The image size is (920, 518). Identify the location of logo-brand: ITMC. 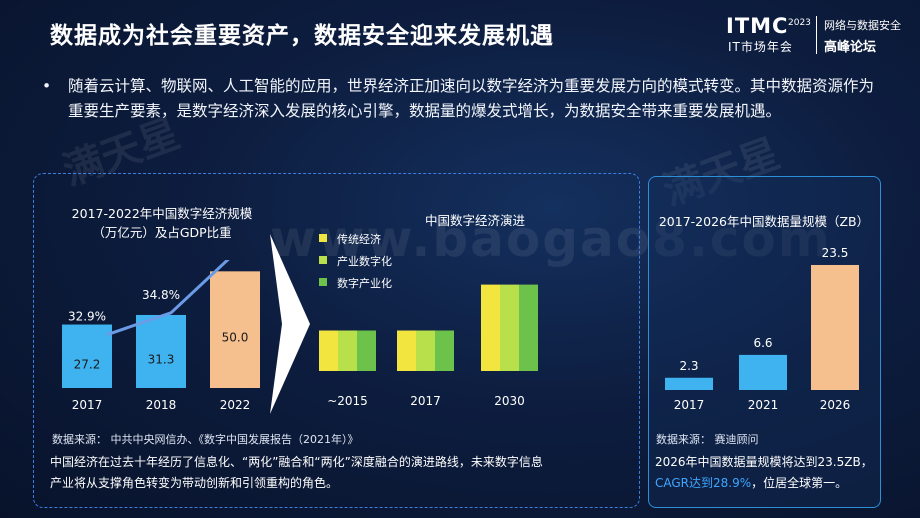
(757, 26).